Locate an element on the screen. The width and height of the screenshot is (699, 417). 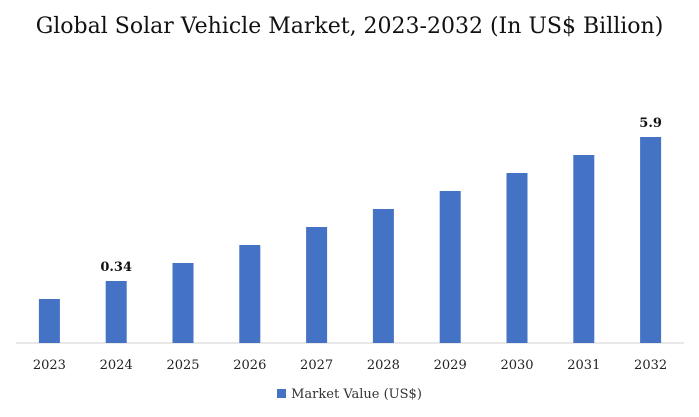
data-label-2032: 5.9 is located at coordinates (650, 123).